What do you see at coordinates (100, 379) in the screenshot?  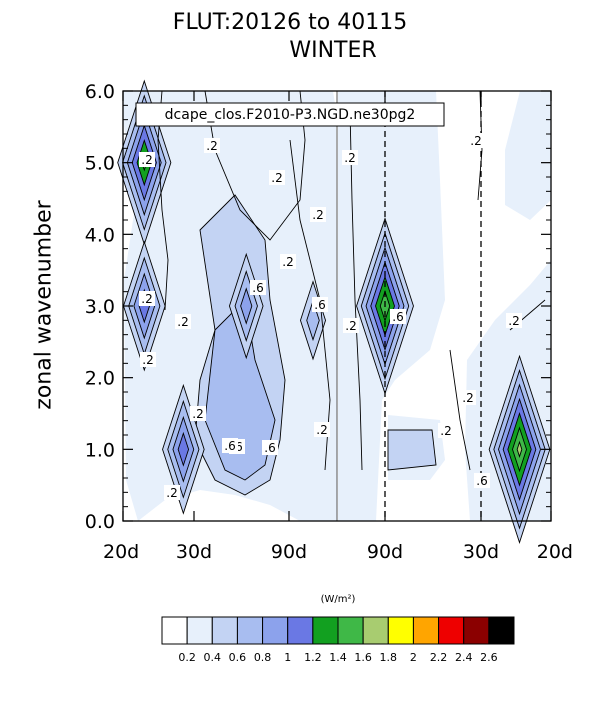 I see `y-tick-label-2: 2.0` at bounding box center [100, 379].